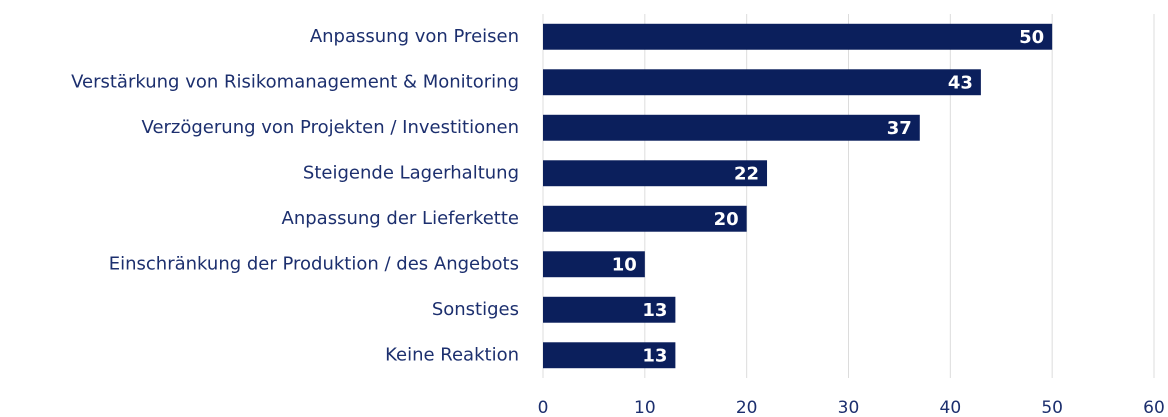 The height and width of the screenshot is (417, 1168). I want to click on x-tick-label: 60, so click(1154, 407).